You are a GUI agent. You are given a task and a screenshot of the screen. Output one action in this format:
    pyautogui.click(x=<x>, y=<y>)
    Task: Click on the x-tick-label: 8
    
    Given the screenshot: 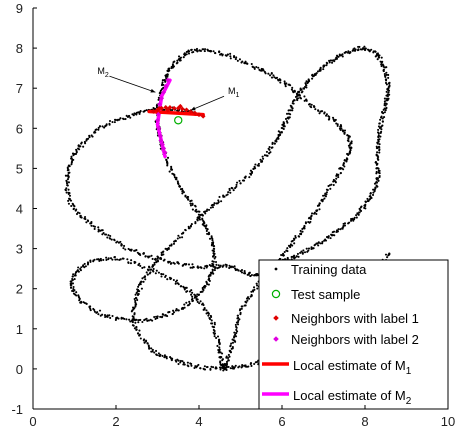 What is the action you would take?
    pyautogui.click(x=364, y=421)
    